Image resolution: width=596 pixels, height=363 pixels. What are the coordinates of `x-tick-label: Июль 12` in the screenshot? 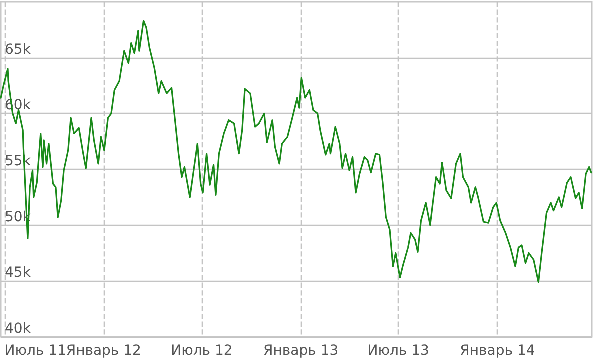 It's located at (202, 351).